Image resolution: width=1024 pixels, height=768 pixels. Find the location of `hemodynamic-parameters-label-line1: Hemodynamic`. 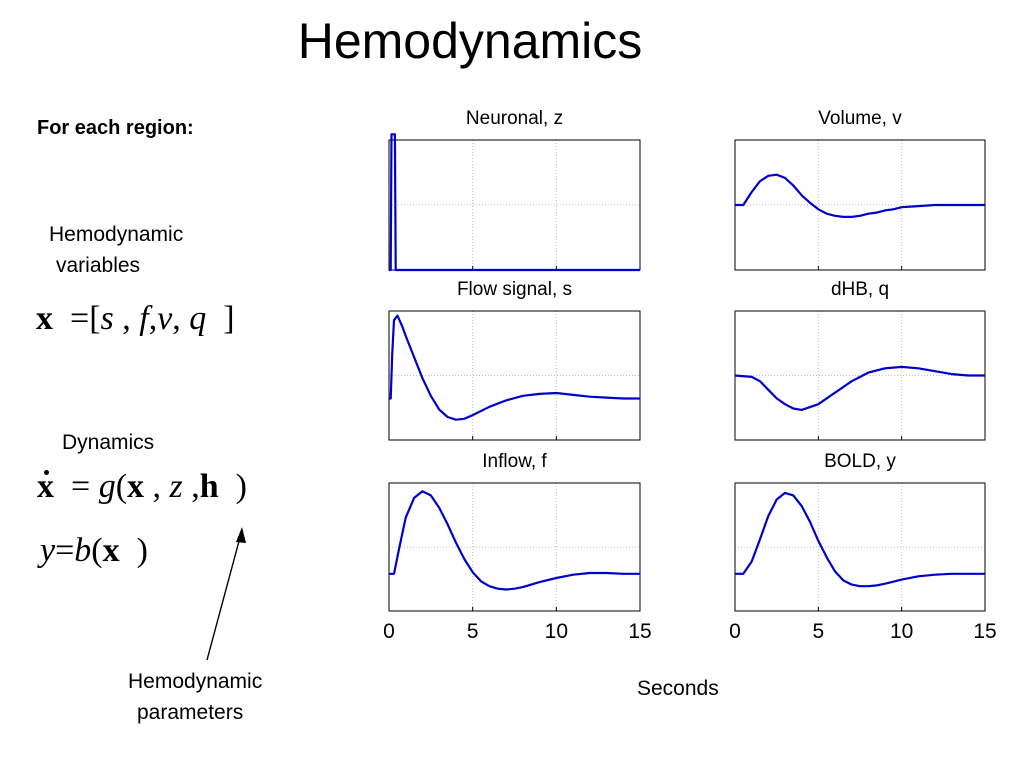

hemodynamic-parameters-label-line1: Hemodynamic is located at coordinates (195, 681).